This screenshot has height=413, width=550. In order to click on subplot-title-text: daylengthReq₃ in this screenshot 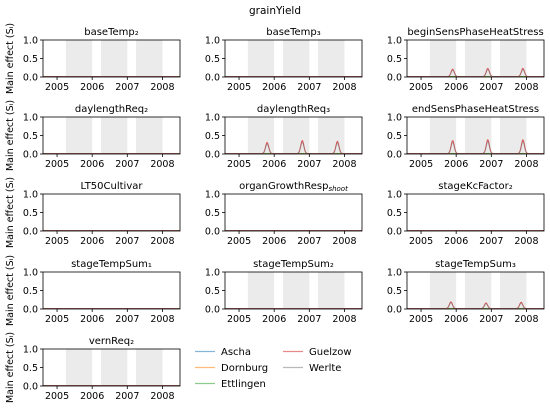, I will do `click(293, 109)`.